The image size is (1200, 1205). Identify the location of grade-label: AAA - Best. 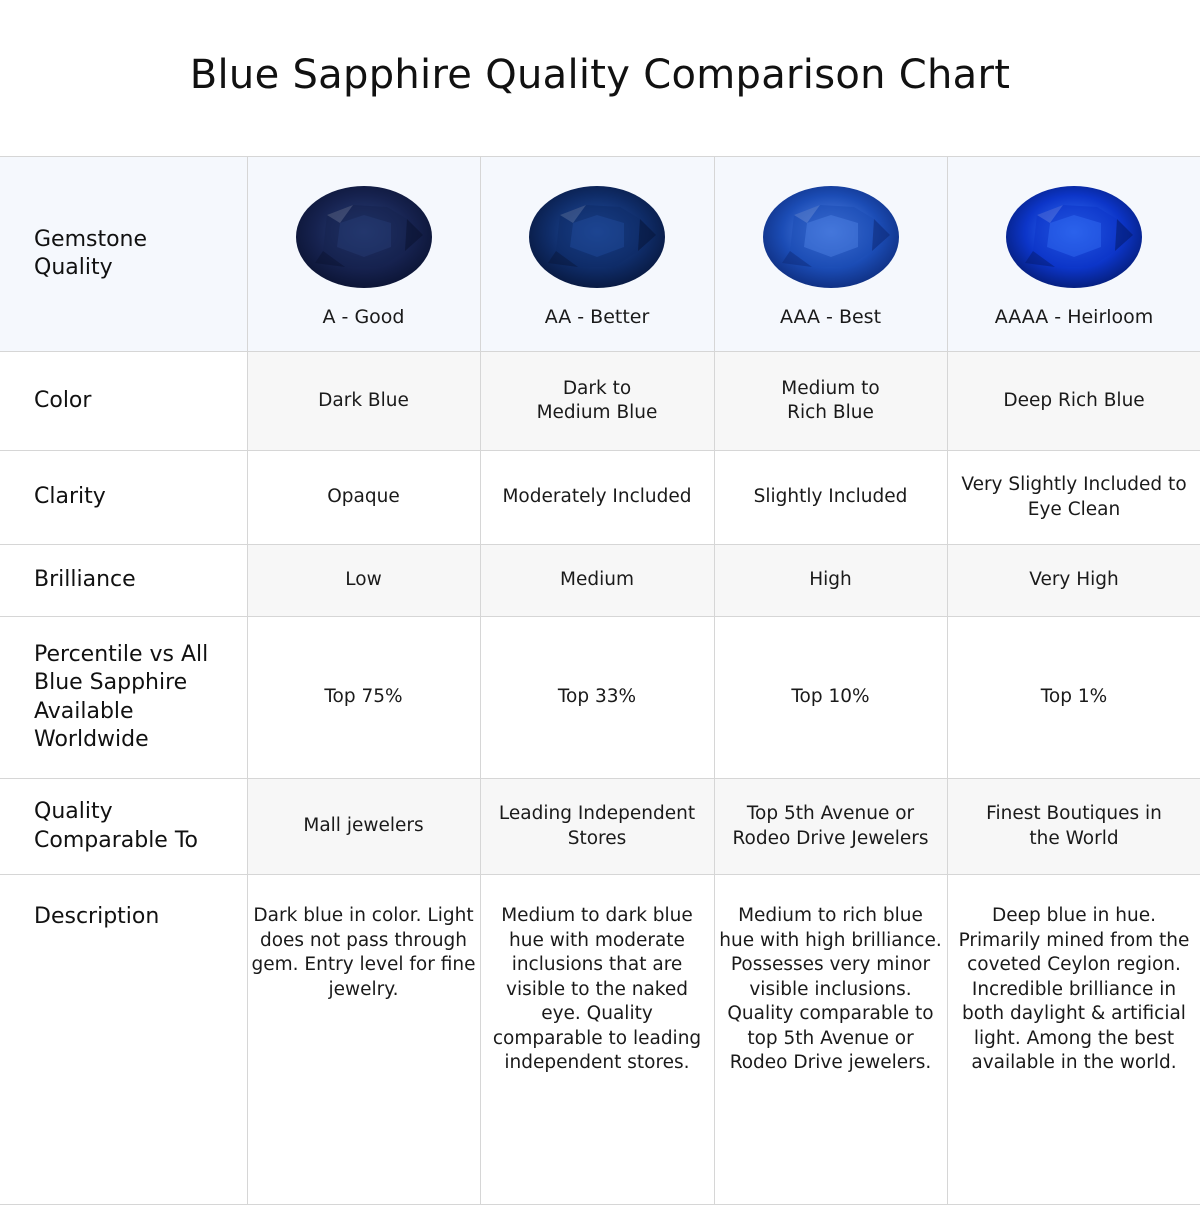
(830, 316).